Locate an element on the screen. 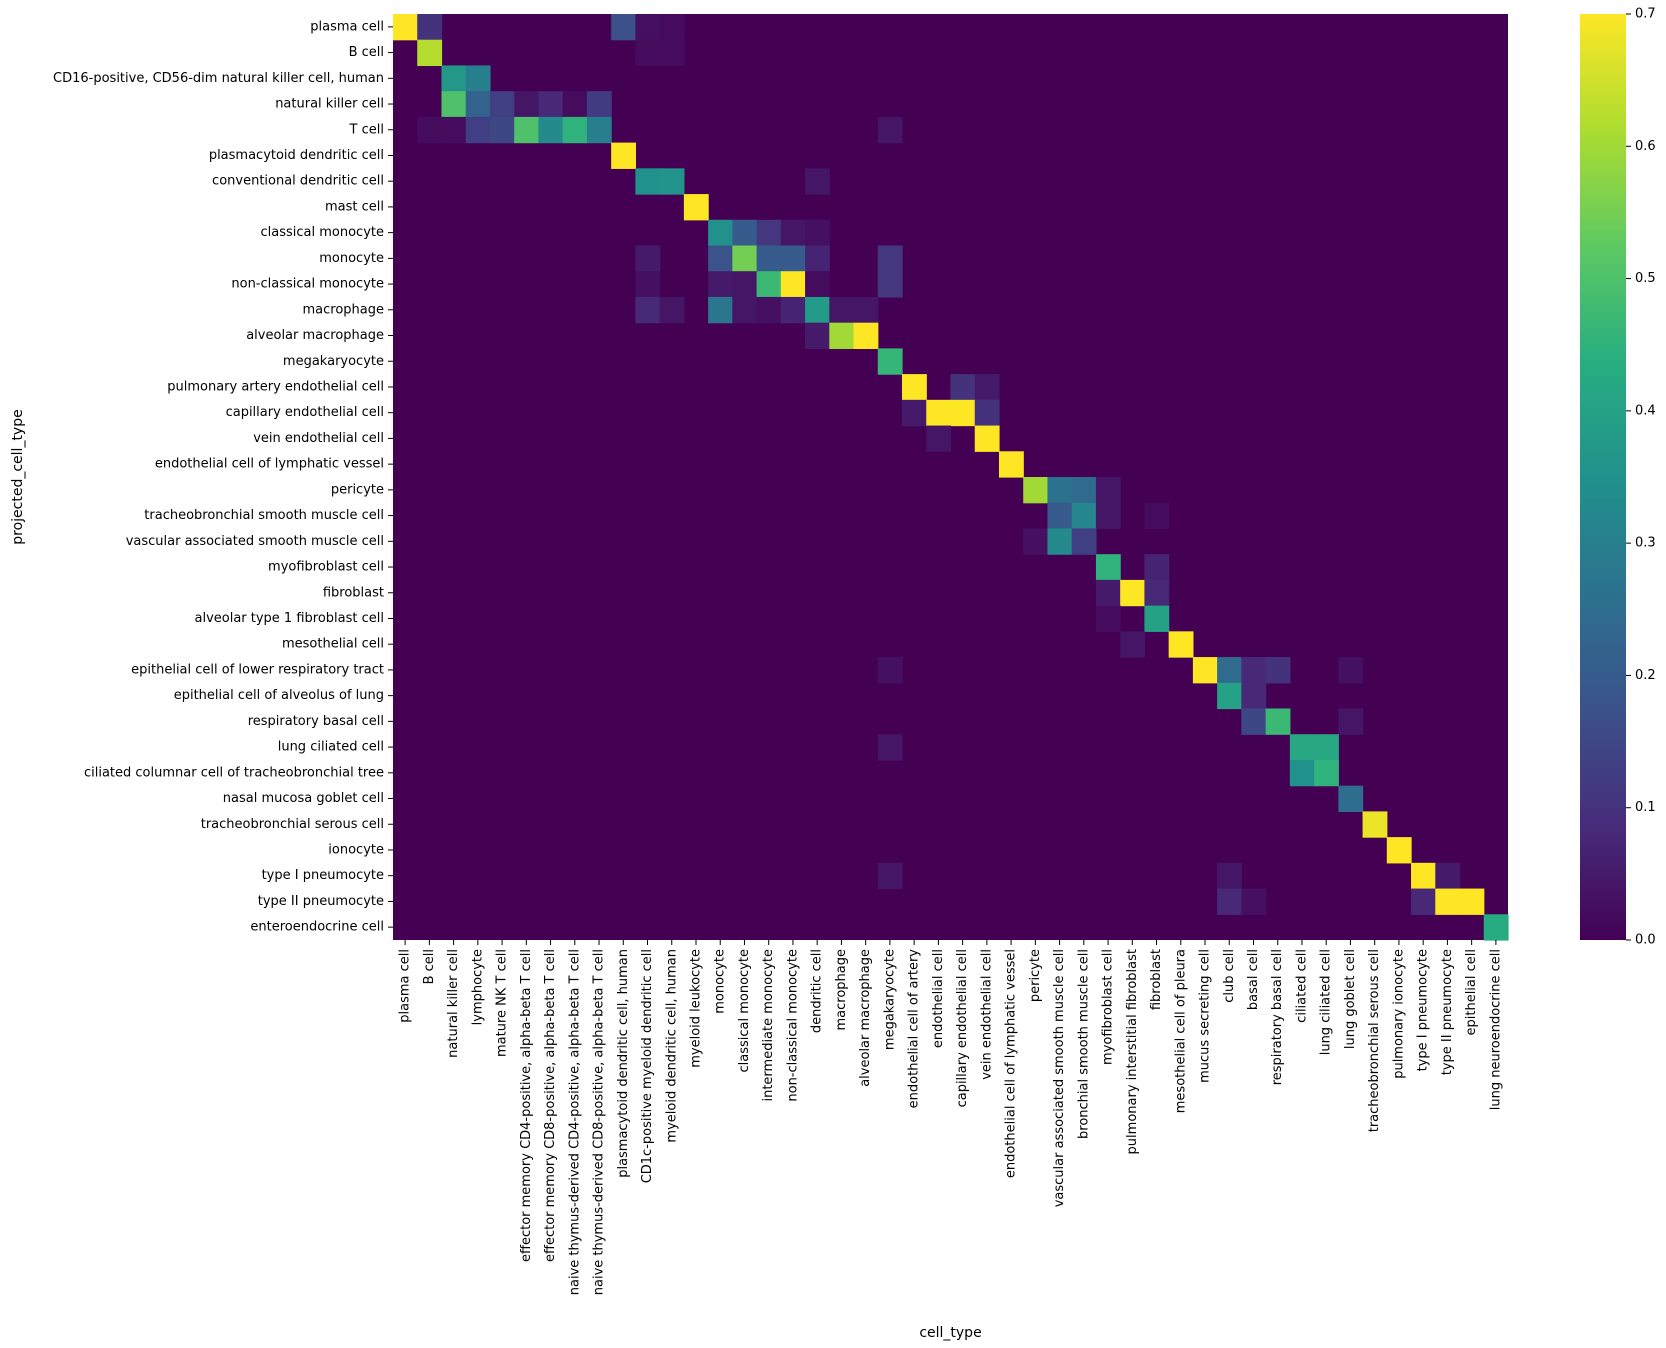  x-tick-label: capillary endothelial cell is located at coordinates (962, 1028).